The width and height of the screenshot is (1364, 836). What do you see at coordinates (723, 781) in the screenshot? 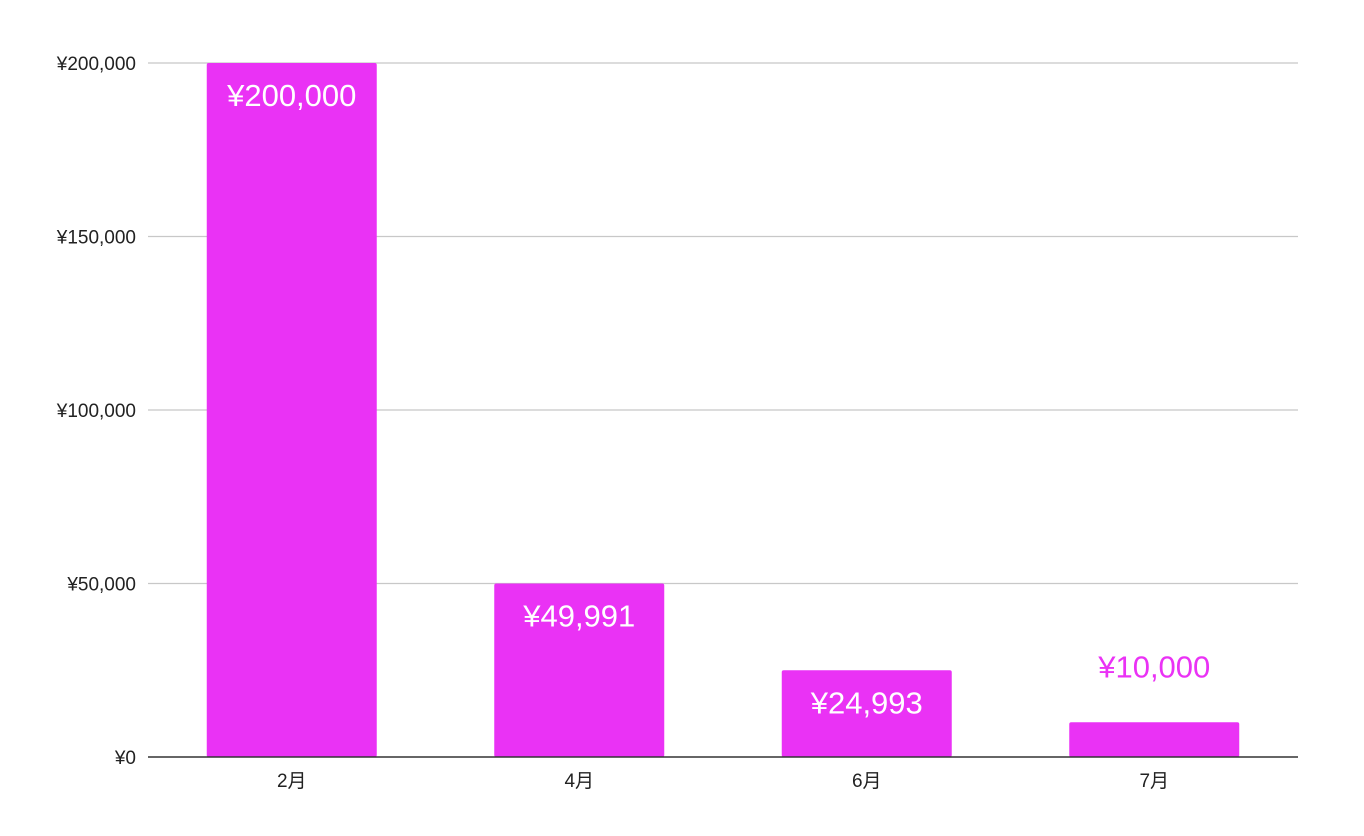
I see `x-axis-tick-labels: 2月 4月 6月 7月` at bounding box center [723, 781].